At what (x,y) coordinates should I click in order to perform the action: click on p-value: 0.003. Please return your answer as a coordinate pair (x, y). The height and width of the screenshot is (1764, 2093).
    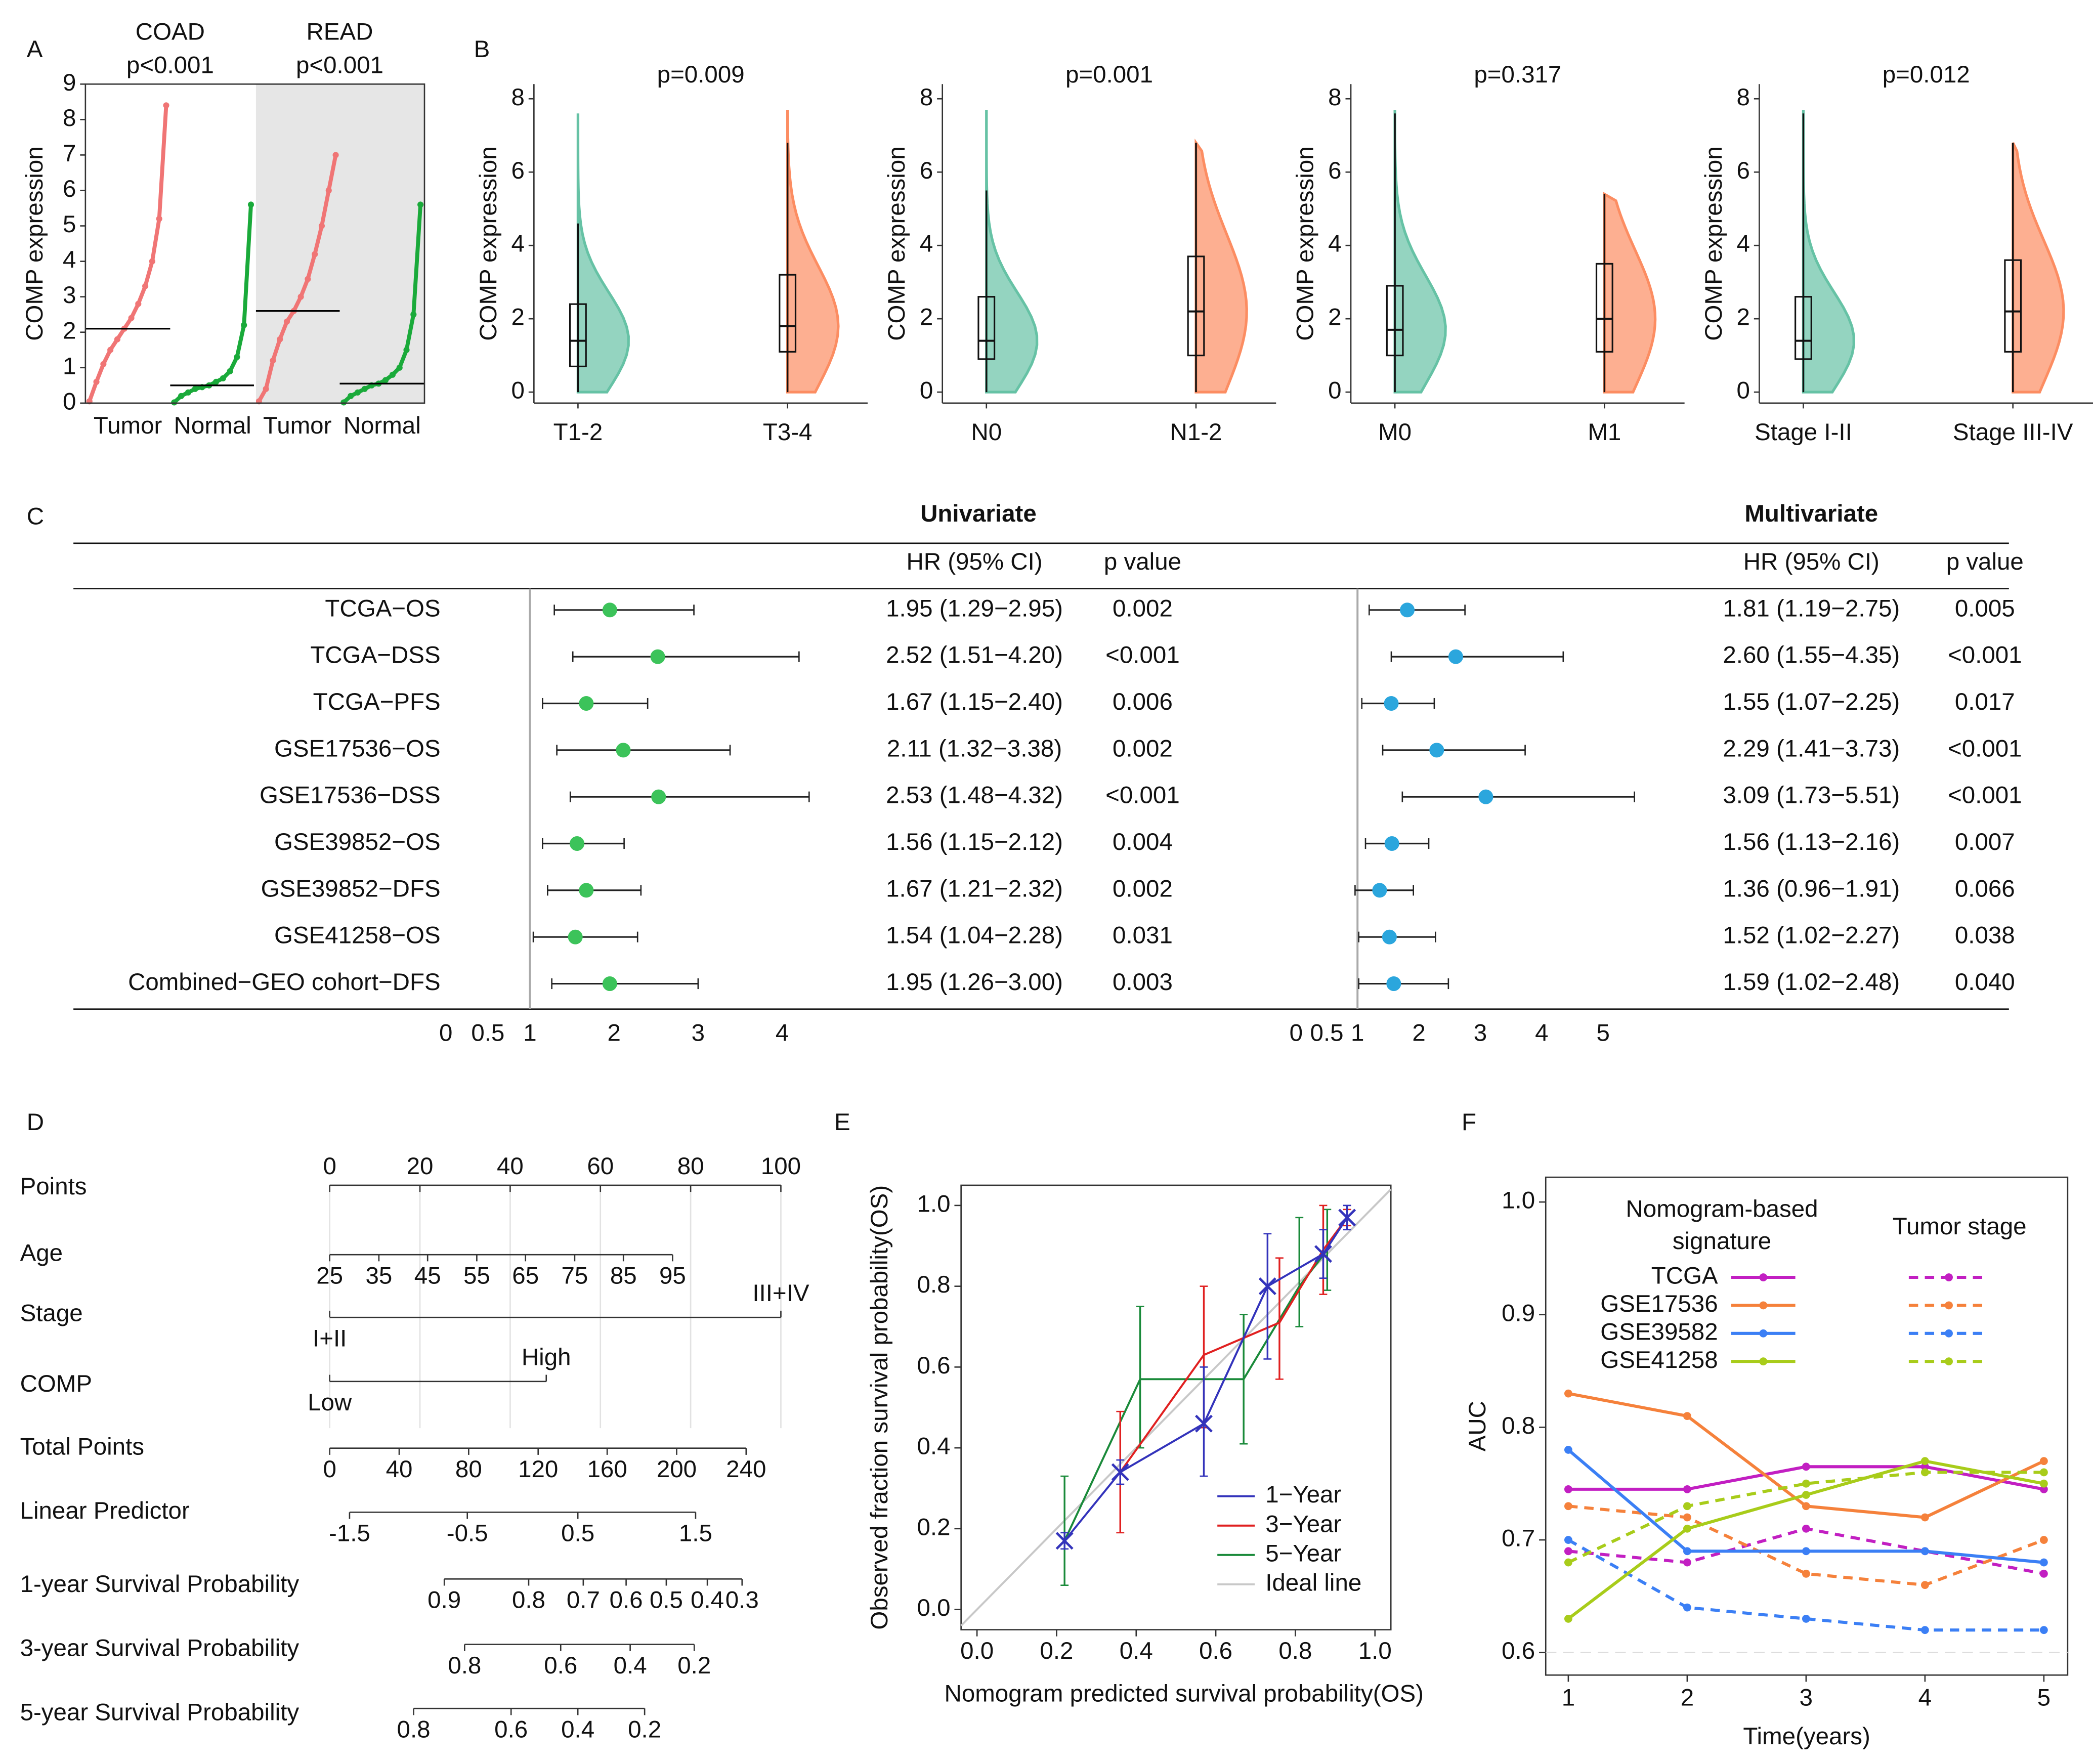
    Looking at the image, I should click on (1143, 982).